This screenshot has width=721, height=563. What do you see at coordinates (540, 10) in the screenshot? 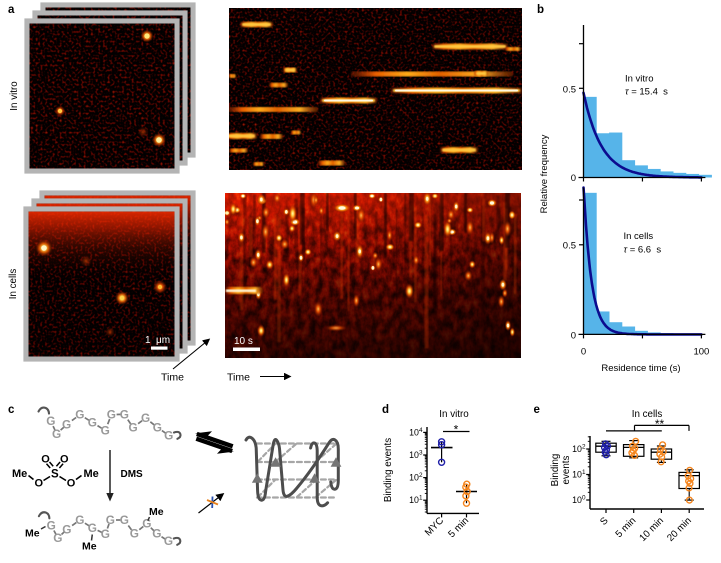
I see `svg-text: b` at bounding box center [540, 10].